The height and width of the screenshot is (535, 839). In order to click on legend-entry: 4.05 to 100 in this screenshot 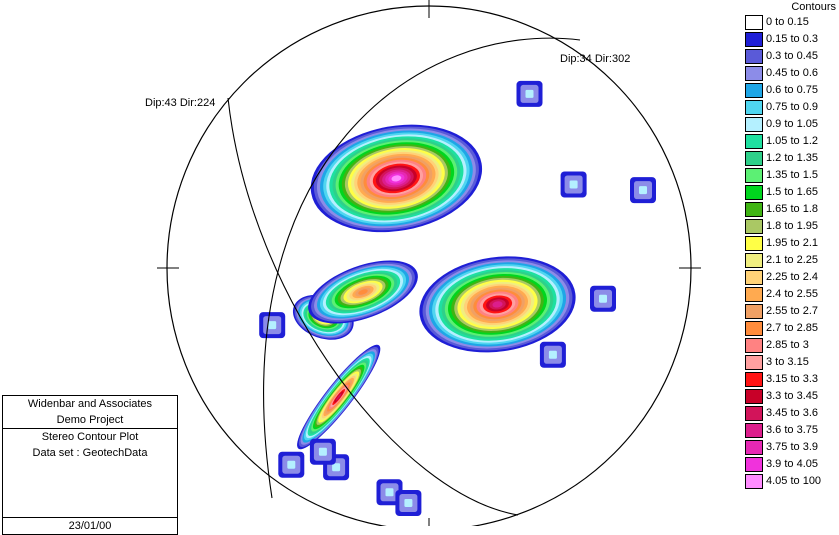, I will do `click(792, 481)`.